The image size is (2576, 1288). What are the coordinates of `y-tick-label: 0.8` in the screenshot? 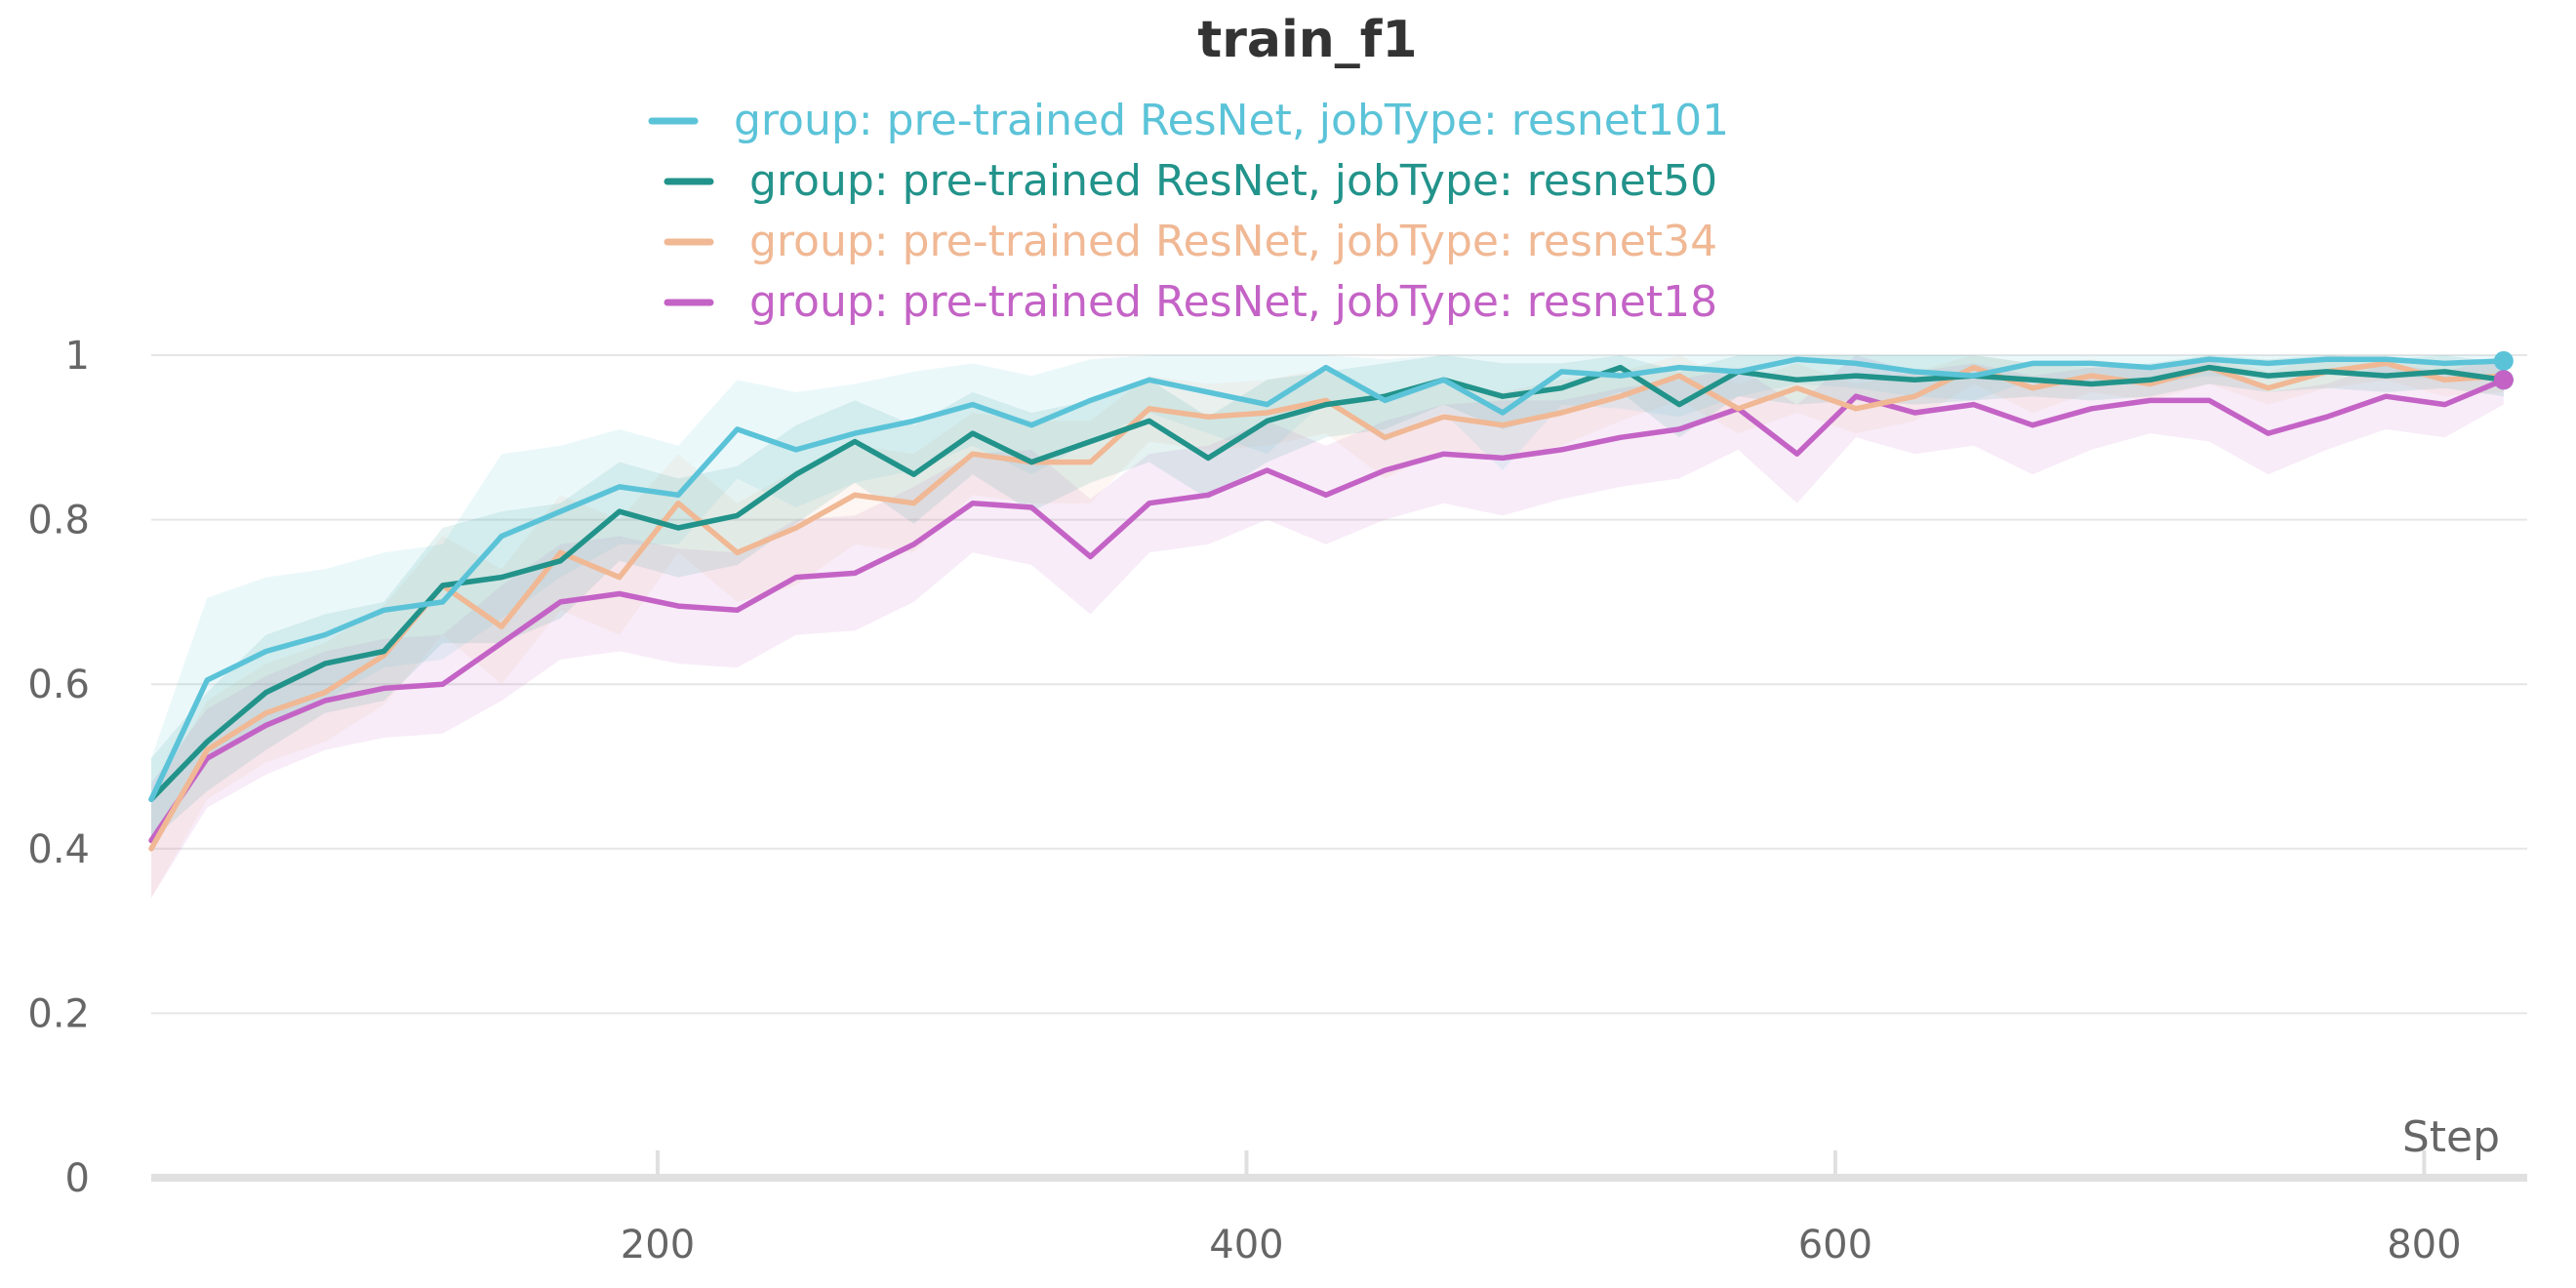 It's located at (58, 521).